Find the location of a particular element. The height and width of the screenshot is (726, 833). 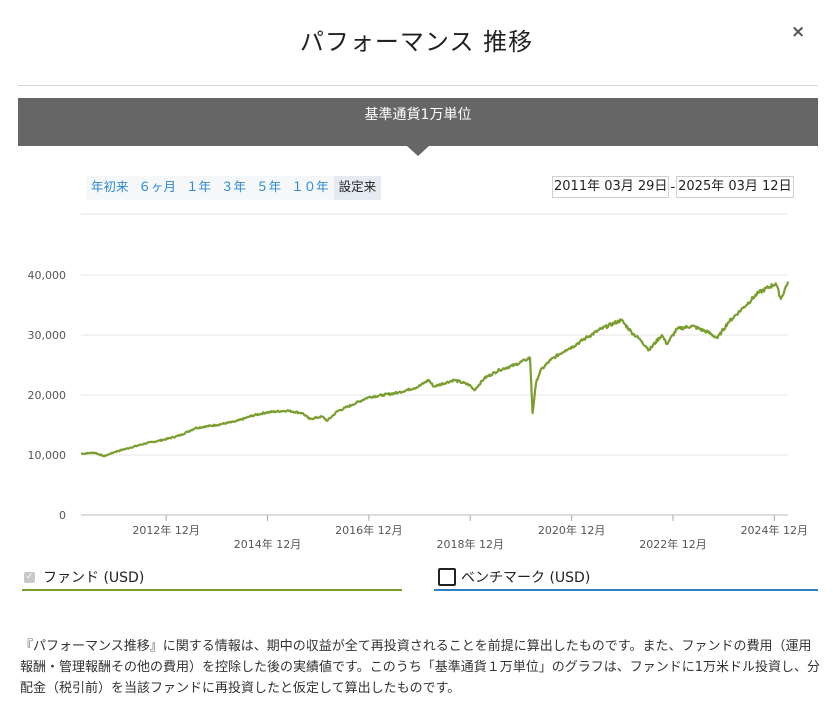

x-tick-label: 2022年 12月 is located at coordinates (673, 544).